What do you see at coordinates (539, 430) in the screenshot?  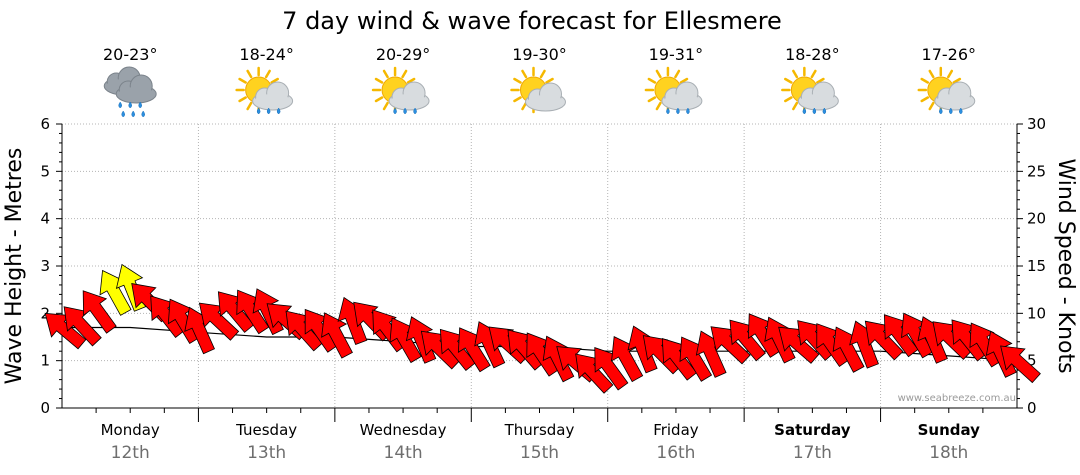 I see `day-label: Thursday` at bounding box center [539, 430].